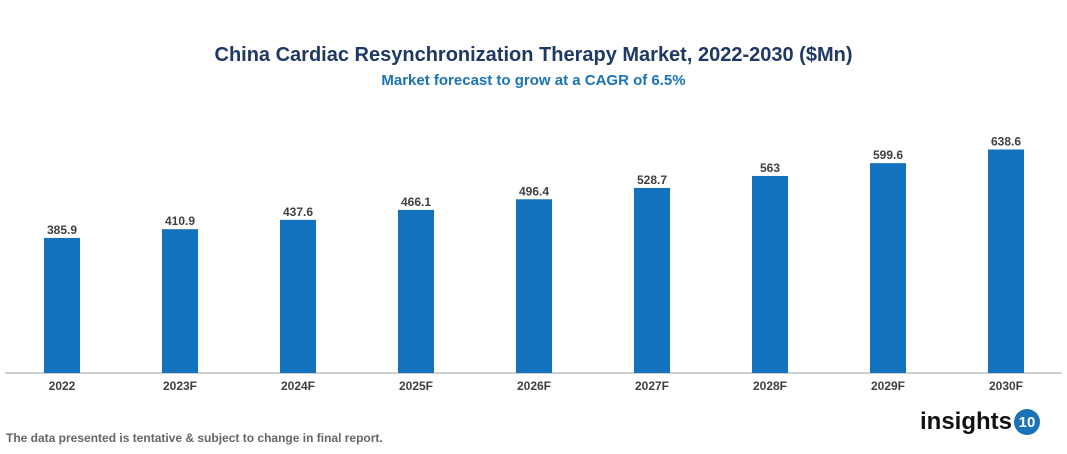 The width and height of the screenshot is (1067, 454). I want to click on x-tick-label-2029F: 2029F, so click(888, 386).